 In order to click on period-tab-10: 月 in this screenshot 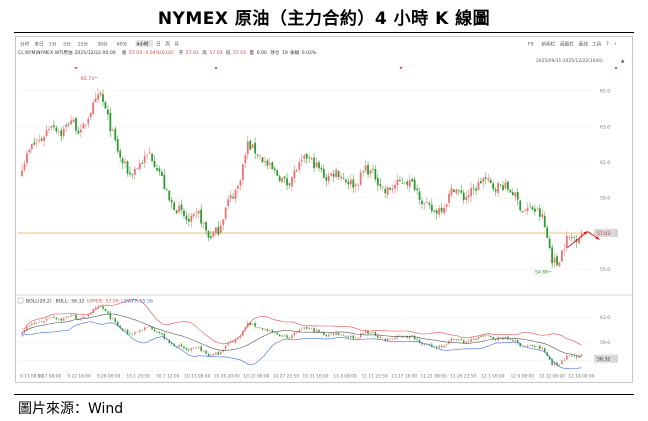, I will do `click(176, 45)`.